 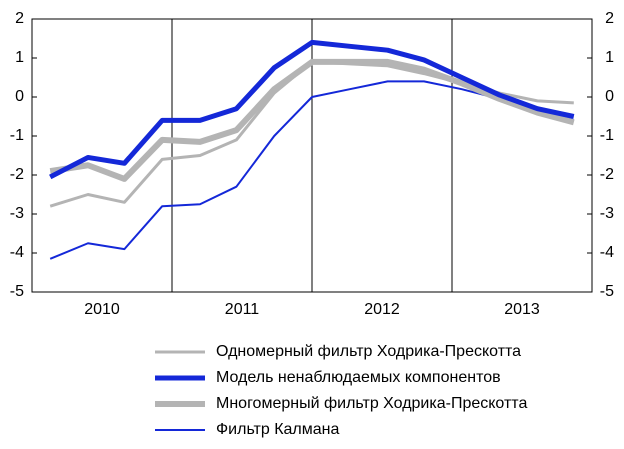 What do you see at coordinates (522, 309) in the screenshot?
I see `x-tick-label: 2013` at bounding box center [522, 309].